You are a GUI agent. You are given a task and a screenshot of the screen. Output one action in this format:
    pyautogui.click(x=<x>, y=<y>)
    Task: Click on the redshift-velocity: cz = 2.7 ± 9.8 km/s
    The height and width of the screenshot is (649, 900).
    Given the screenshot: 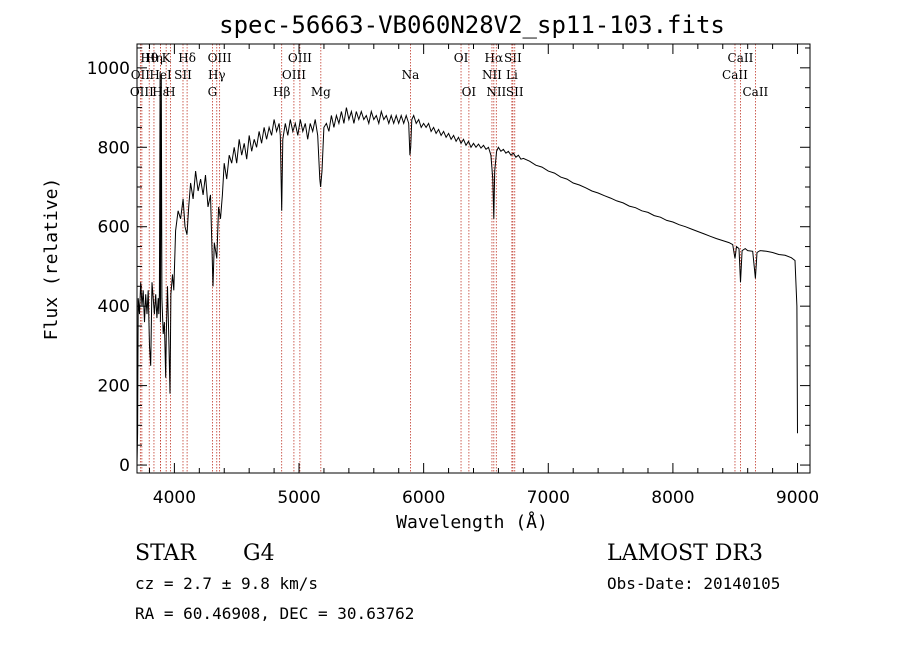 What is the action you would take?
    pyautogui.click(x=226, y=583)
    